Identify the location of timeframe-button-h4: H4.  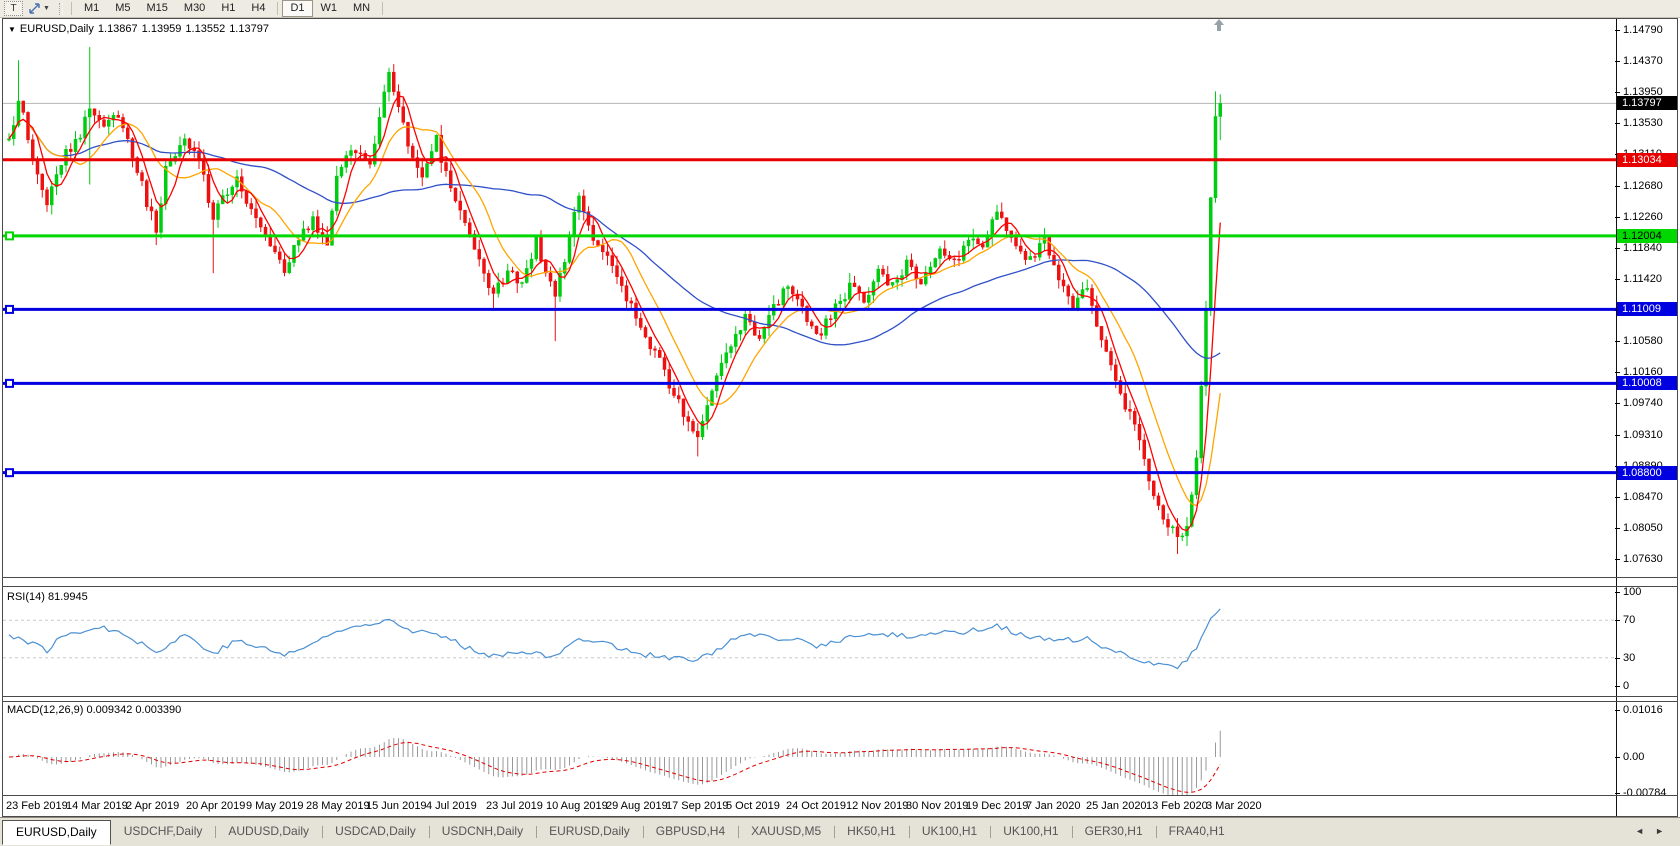
(258, 8).